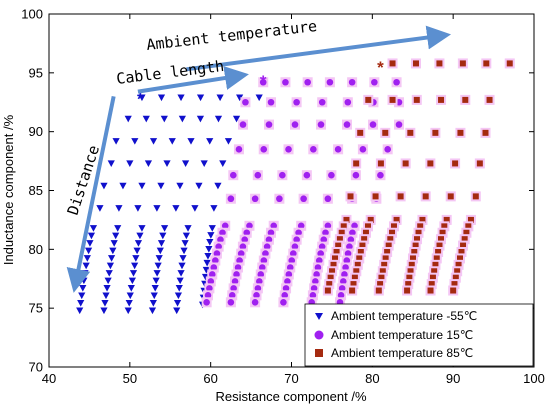 The width and height of the screenshot is (550, 409). What do you see at coordinates (402, 353) in the screenshot?
I see `legend-label-85c: Ambient temperature 85℃` at bounding box center [402, 353].